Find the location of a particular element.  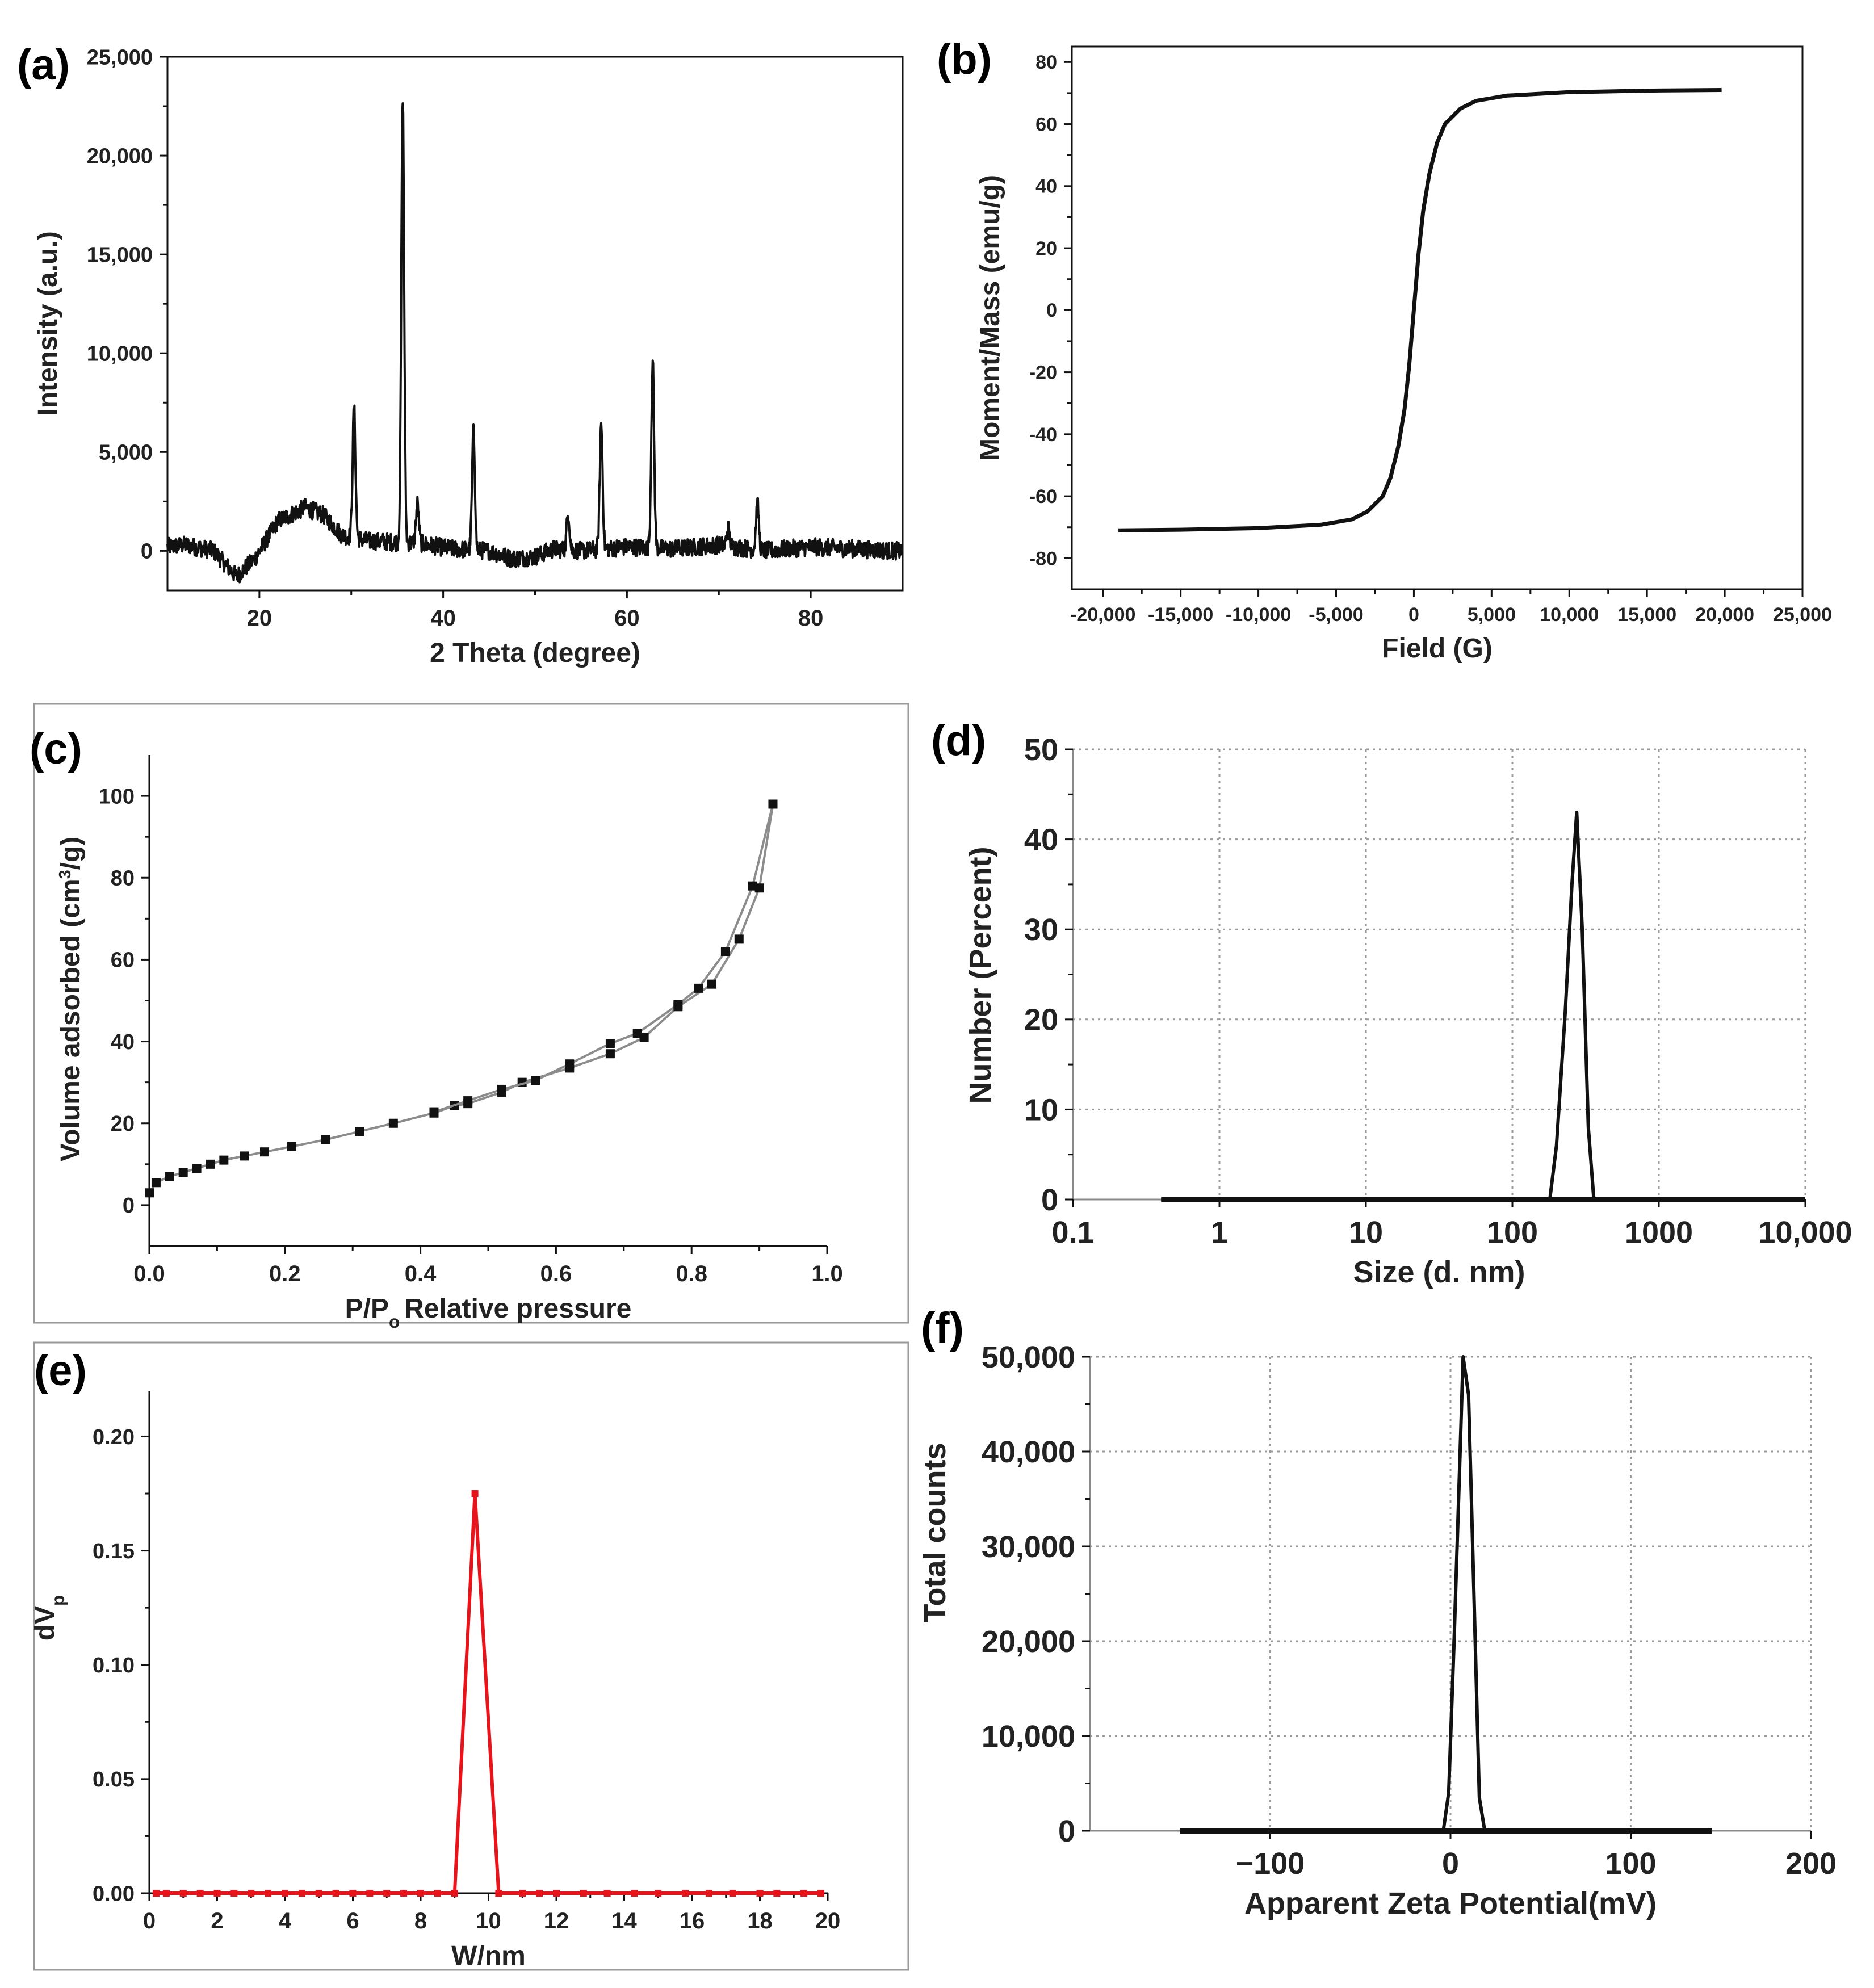

y-axis-title: Volume adsorbed (cm3/g) is located at coordinates (71, 999).